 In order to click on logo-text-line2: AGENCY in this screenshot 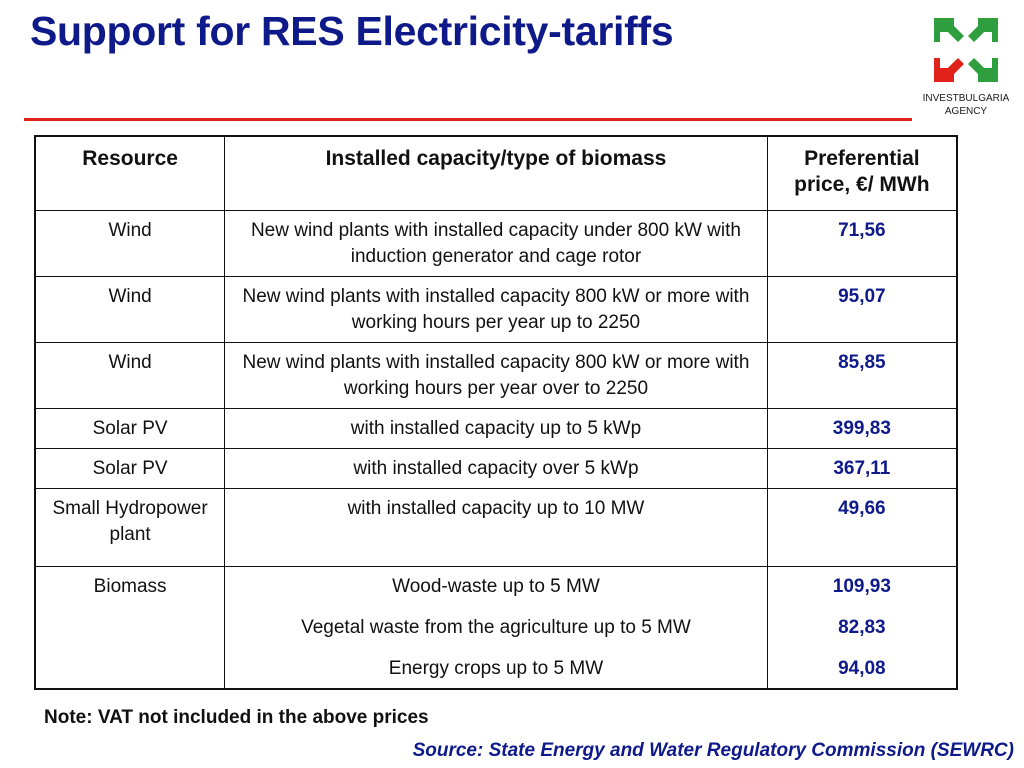, I will do `click(966, 111)`.